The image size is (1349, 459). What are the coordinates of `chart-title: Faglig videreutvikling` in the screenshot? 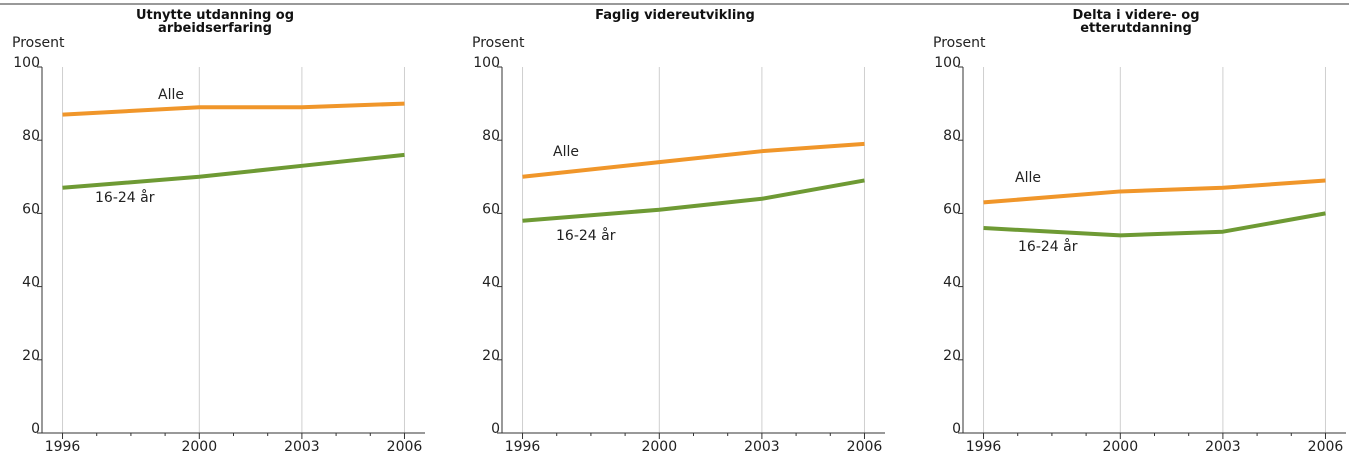 It's located at (675, 15).